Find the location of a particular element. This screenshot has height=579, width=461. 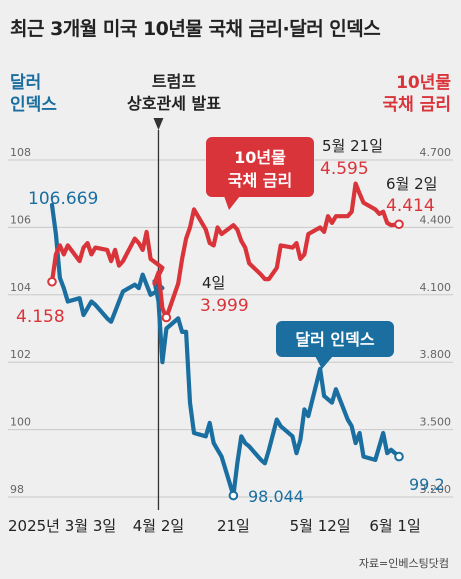

event-label-line2: 상호관세 발표 is located at coordinates (174, 103).